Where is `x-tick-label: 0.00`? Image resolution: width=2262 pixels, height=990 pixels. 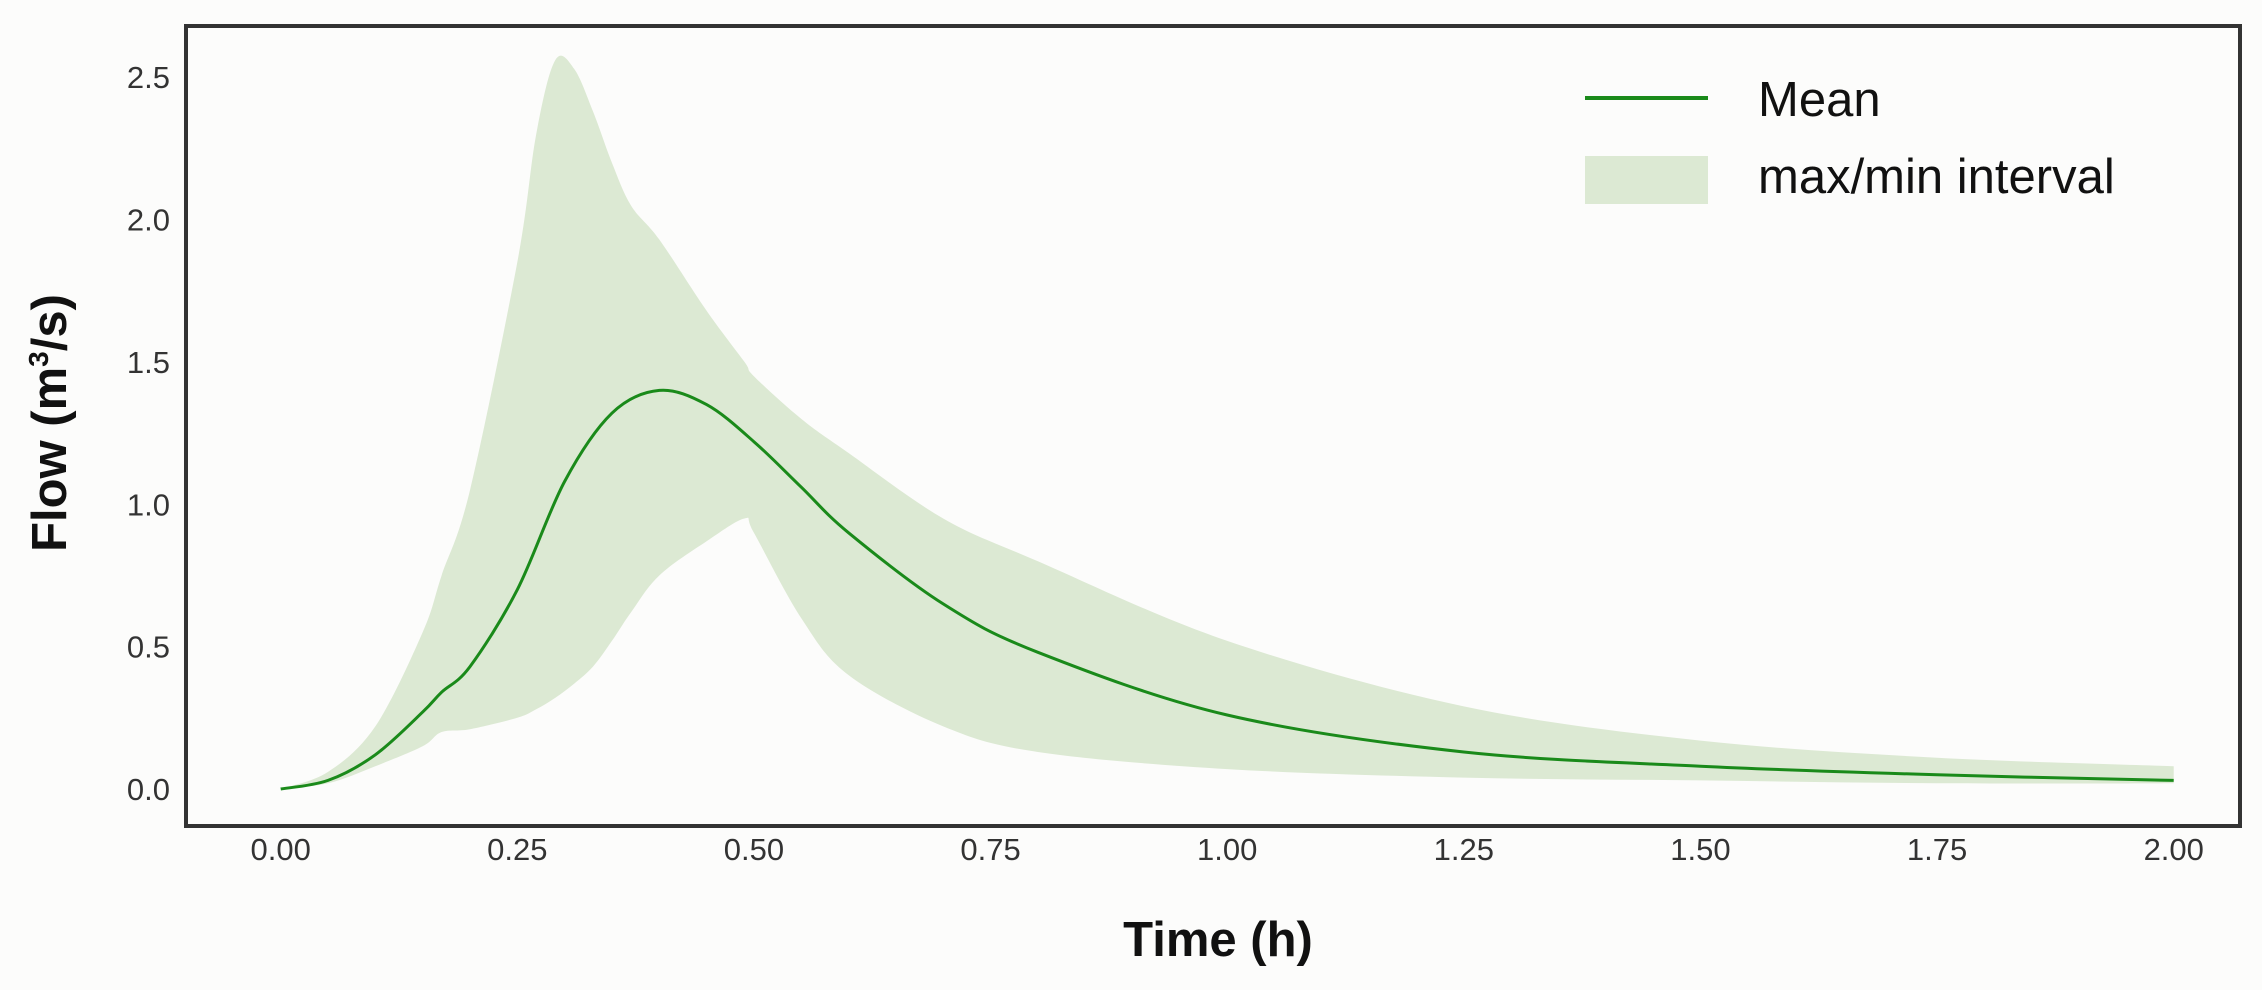 x-tick-label: 0.00 is located at coordinates (280, 849).